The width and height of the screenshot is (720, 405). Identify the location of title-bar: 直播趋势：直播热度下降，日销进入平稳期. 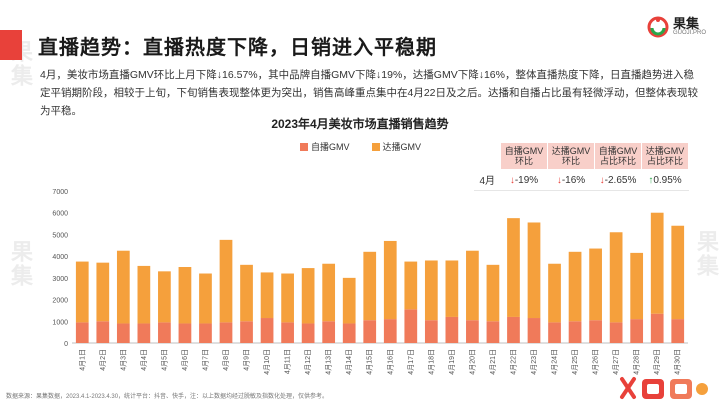
(320, 45).